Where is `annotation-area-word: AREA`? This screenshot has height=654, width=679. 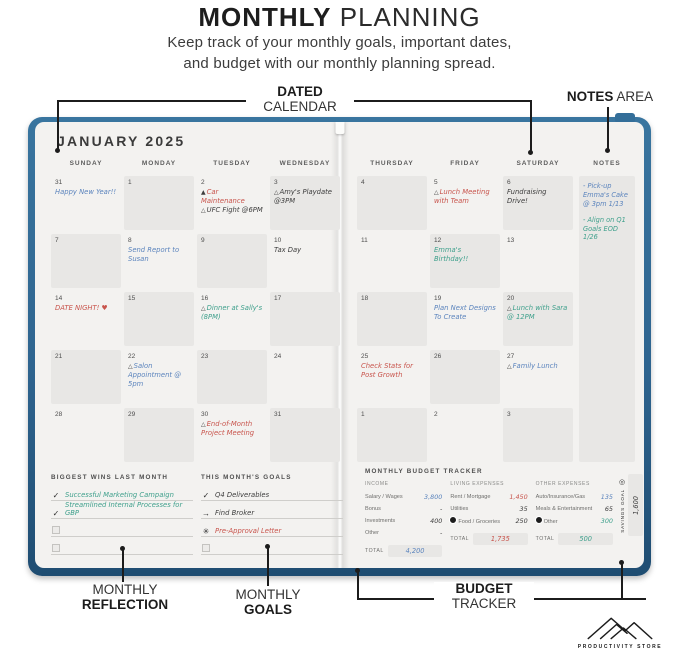 annotation-area-word: AREA is located at coordinates (633, 96).